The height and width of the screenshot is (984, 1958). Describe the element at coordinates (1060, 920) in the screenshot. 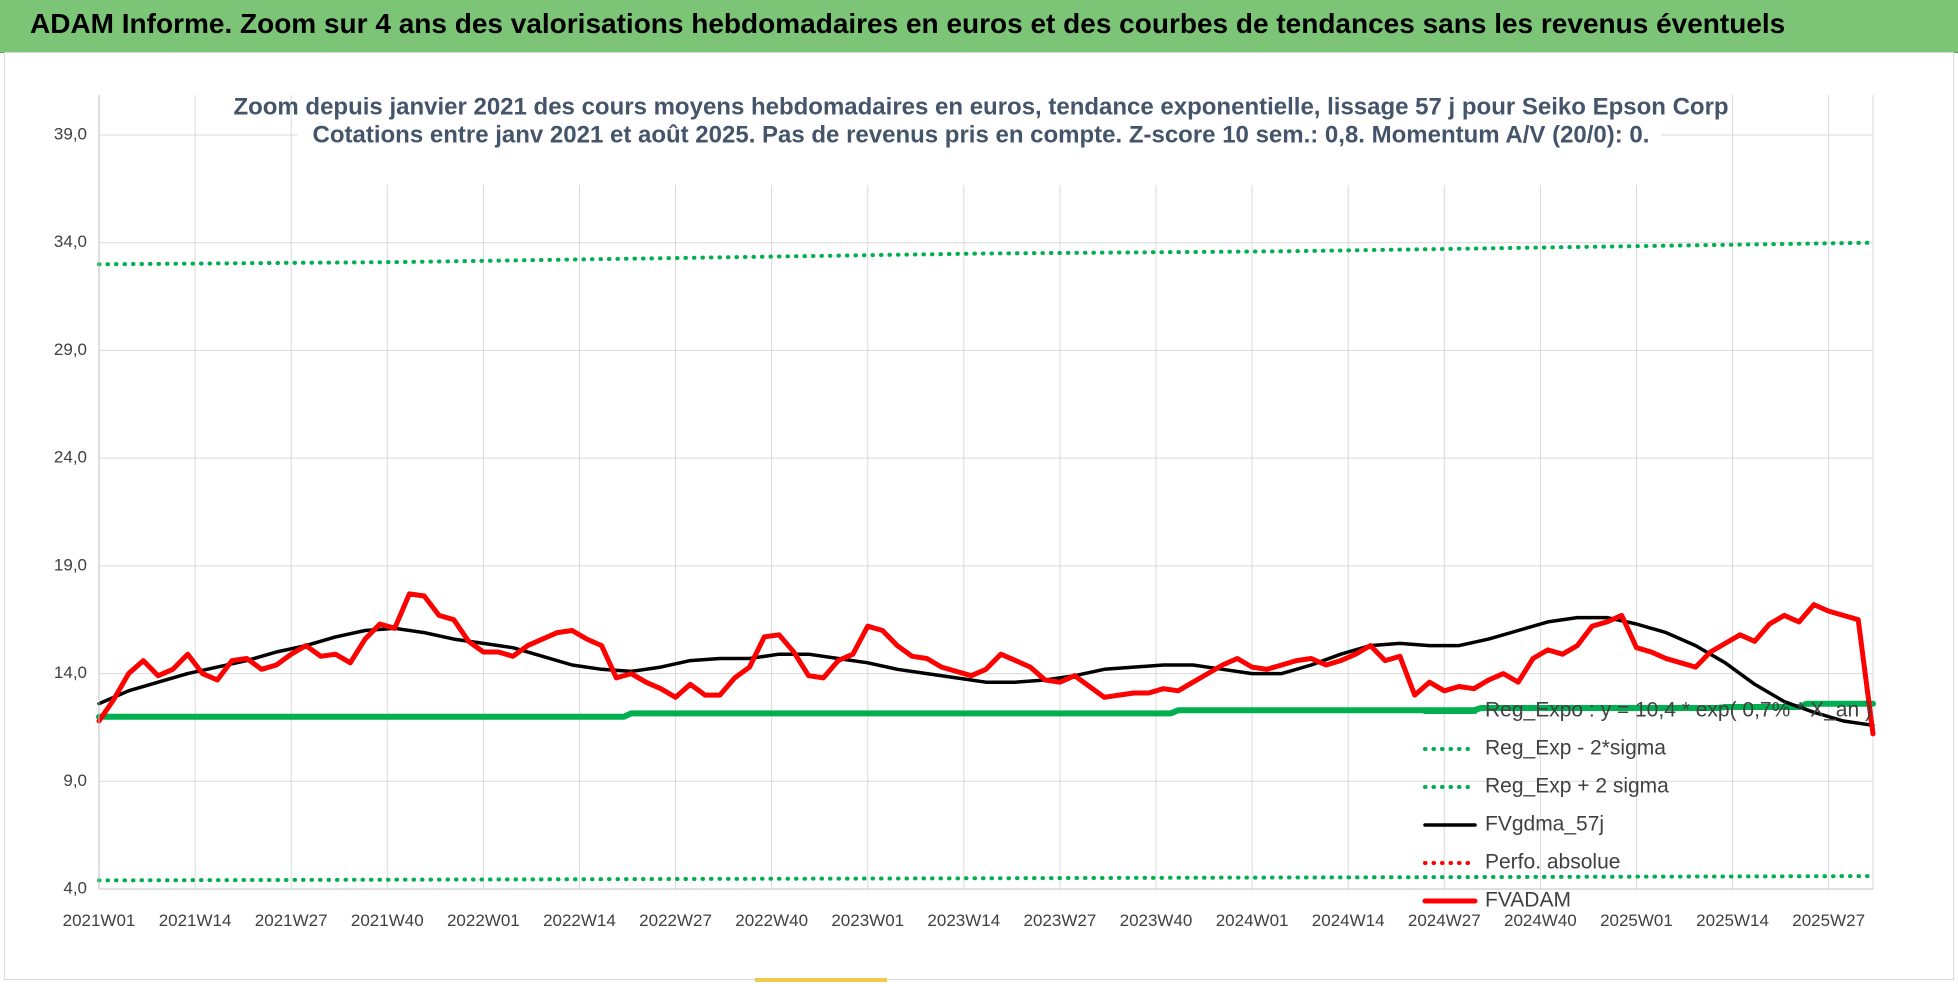

I see `x-tick-label: 2023W27` at that location.